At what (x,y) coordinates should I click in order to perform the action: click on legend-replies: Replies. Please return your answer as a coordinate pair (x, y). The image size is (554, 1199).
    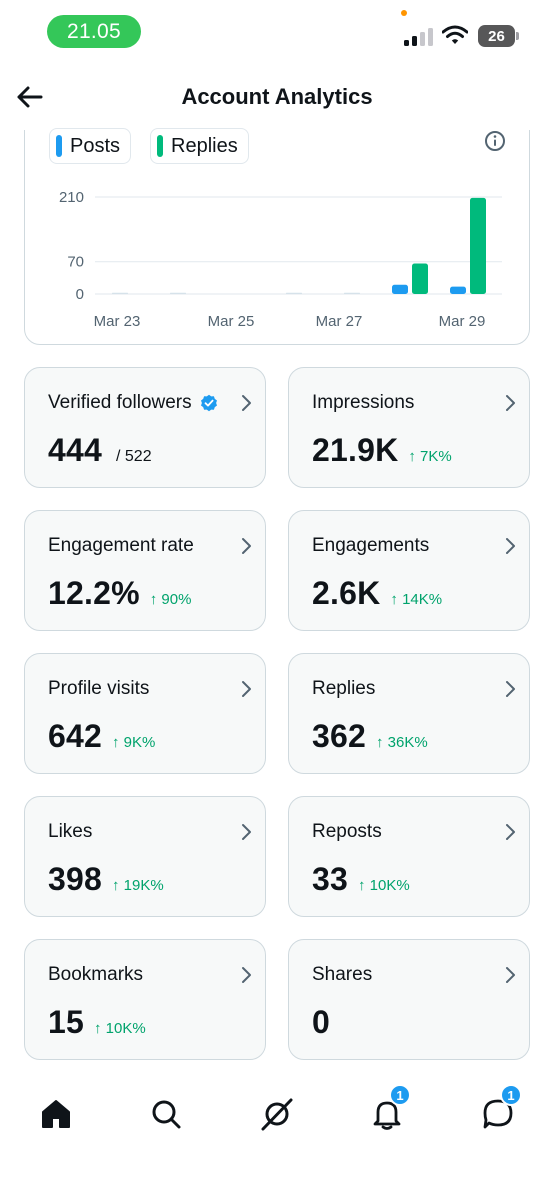
    Looking at the image, I should click on (199, 146).